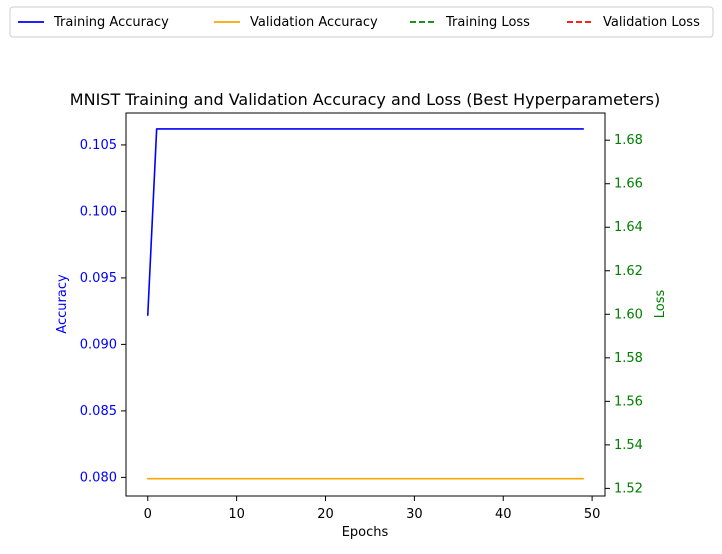  What do you see at coordinates (98, 278) in the screenshot?
I see `left-y-tick-label: 0.095` at bounding box center [98, 278].